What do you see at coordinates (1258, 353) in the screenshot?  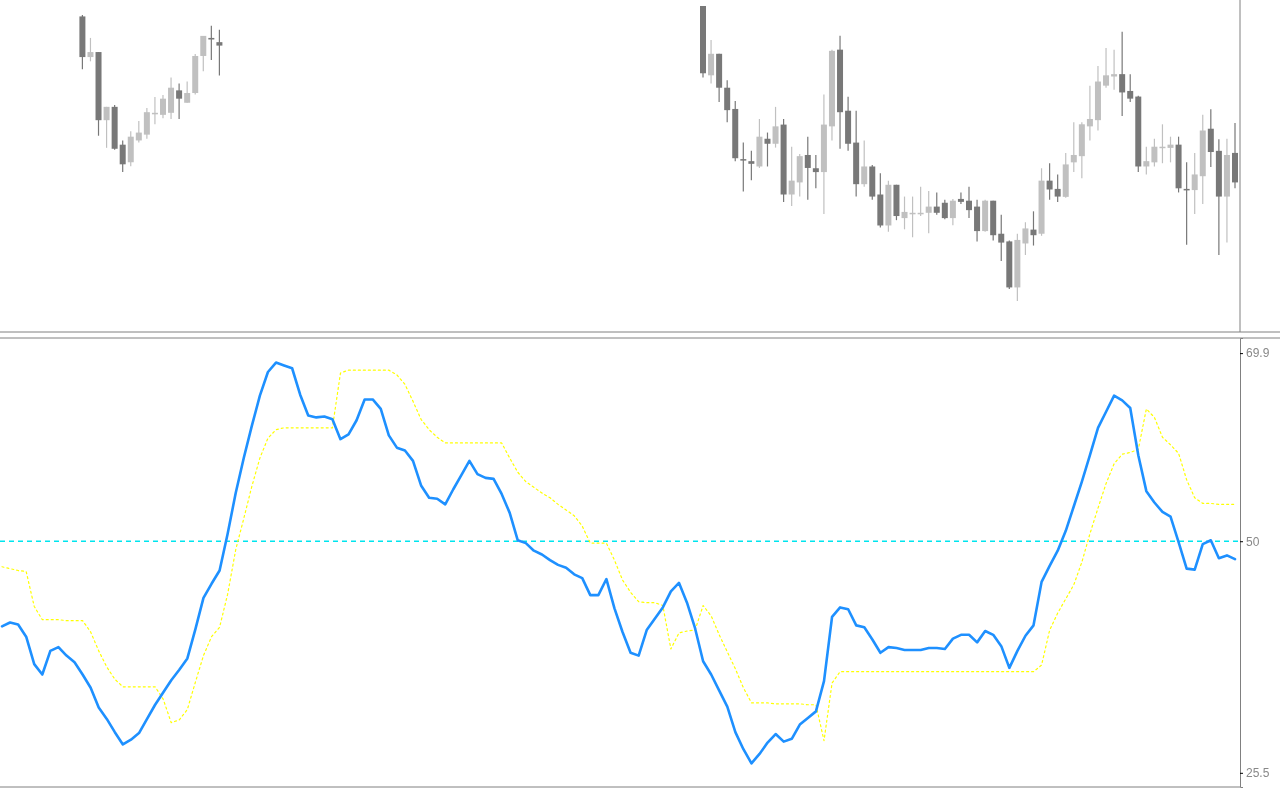 I see `y-tick-label: 69.9` at bounding box center [1258, 353].